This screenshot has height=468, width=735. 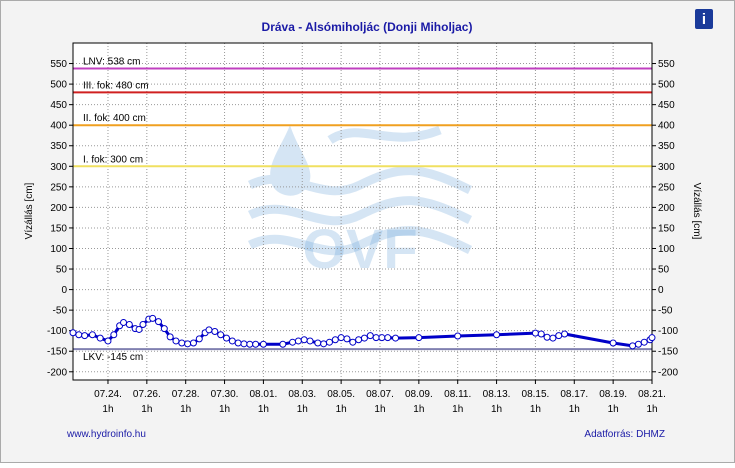 I want to click on chart-title: Dráva - Alsómiholjác (Donji Miholjac), so click(x=367, y=27).